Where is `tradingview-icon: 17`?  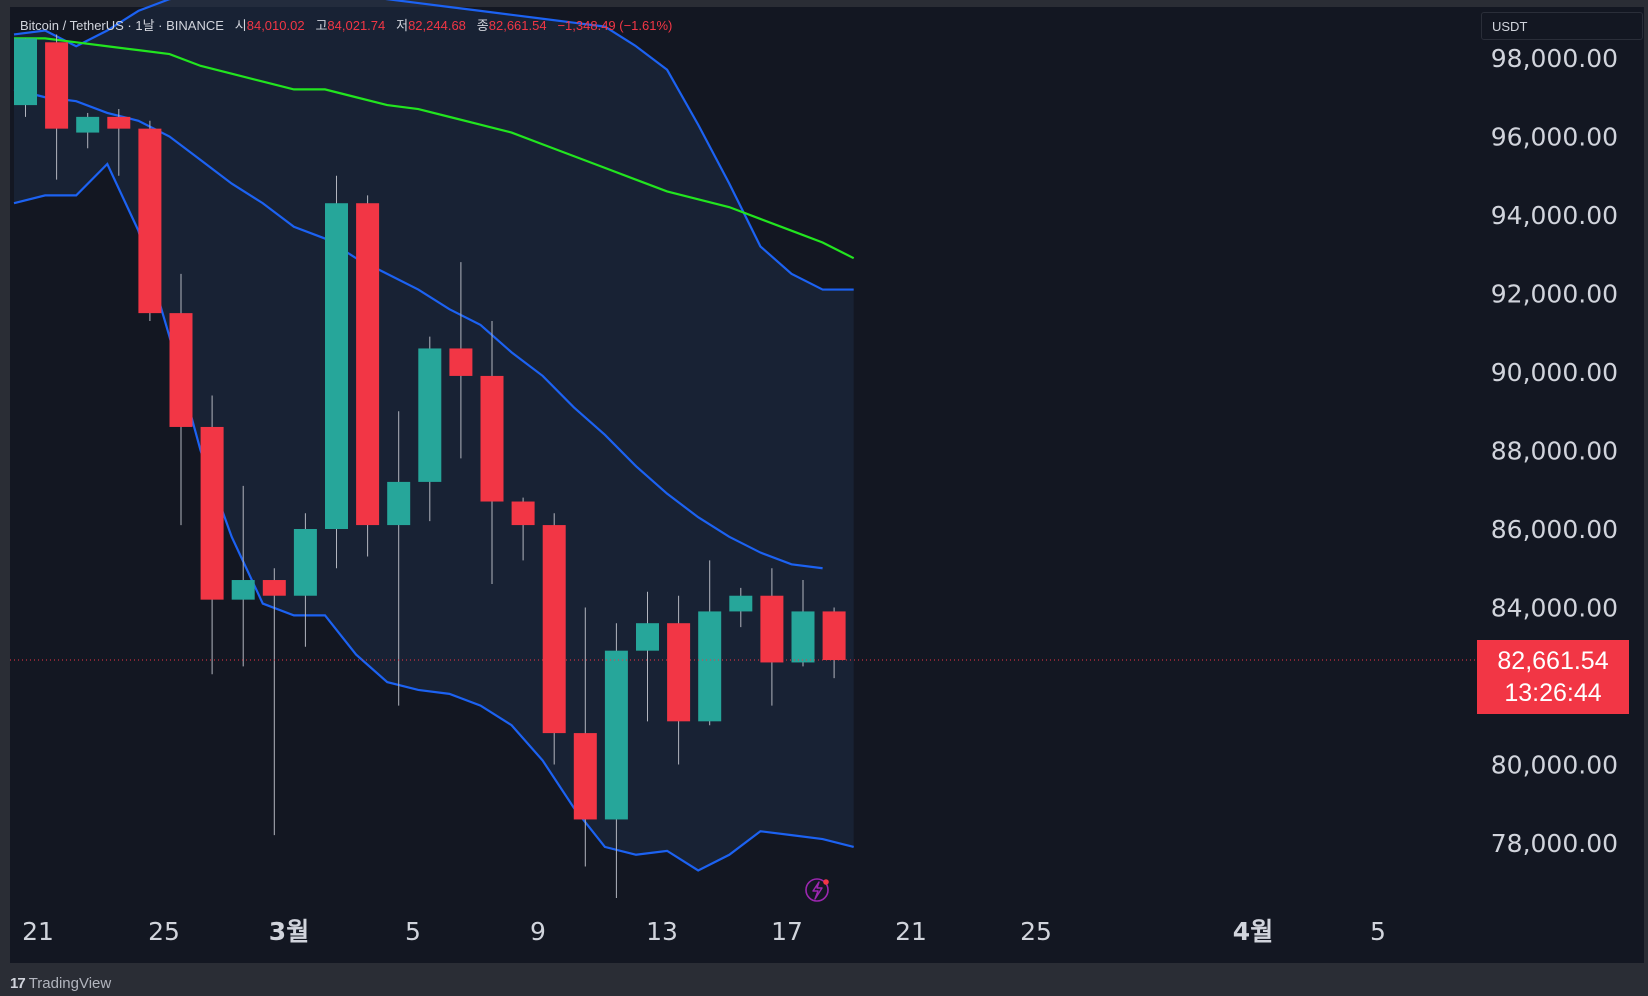 tradingview-icon: 17 is located at coordinates (18, 983).